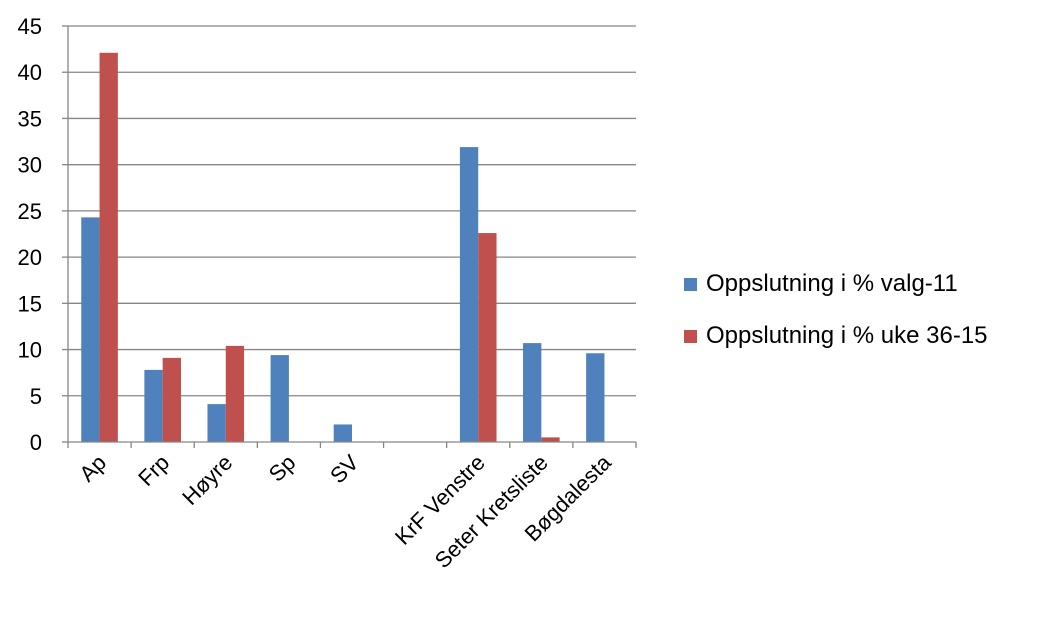 The width and height of the screenshot is (1039, 627). I want to click on y-tick-label: 10, so click(30, 350).